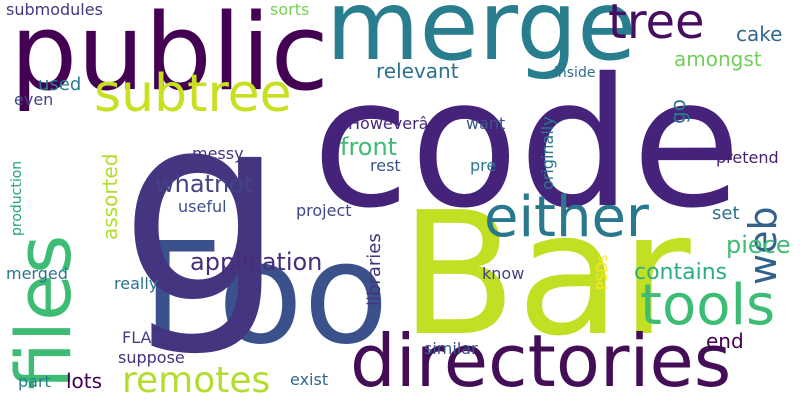  What do you see at coordinates (169, 57) in the screenshot?
I see `word-public: public` at bounding box center [169, 57].